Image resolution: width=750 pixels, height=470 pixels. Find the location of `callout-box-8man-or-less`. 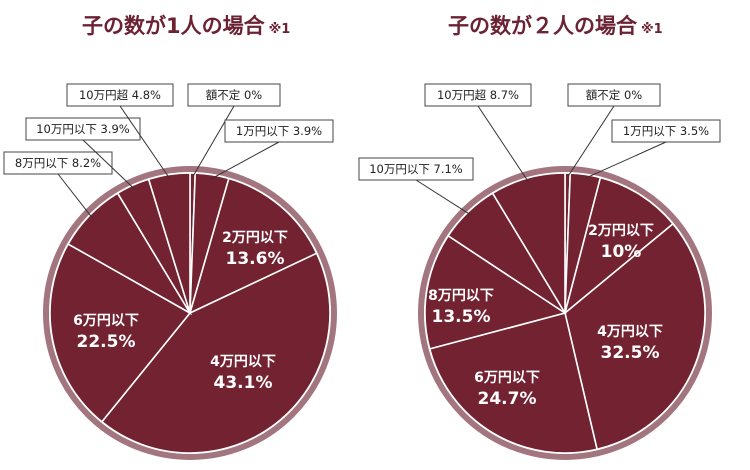

callout-box-8man-or-less is located at coordinates (58, 163).